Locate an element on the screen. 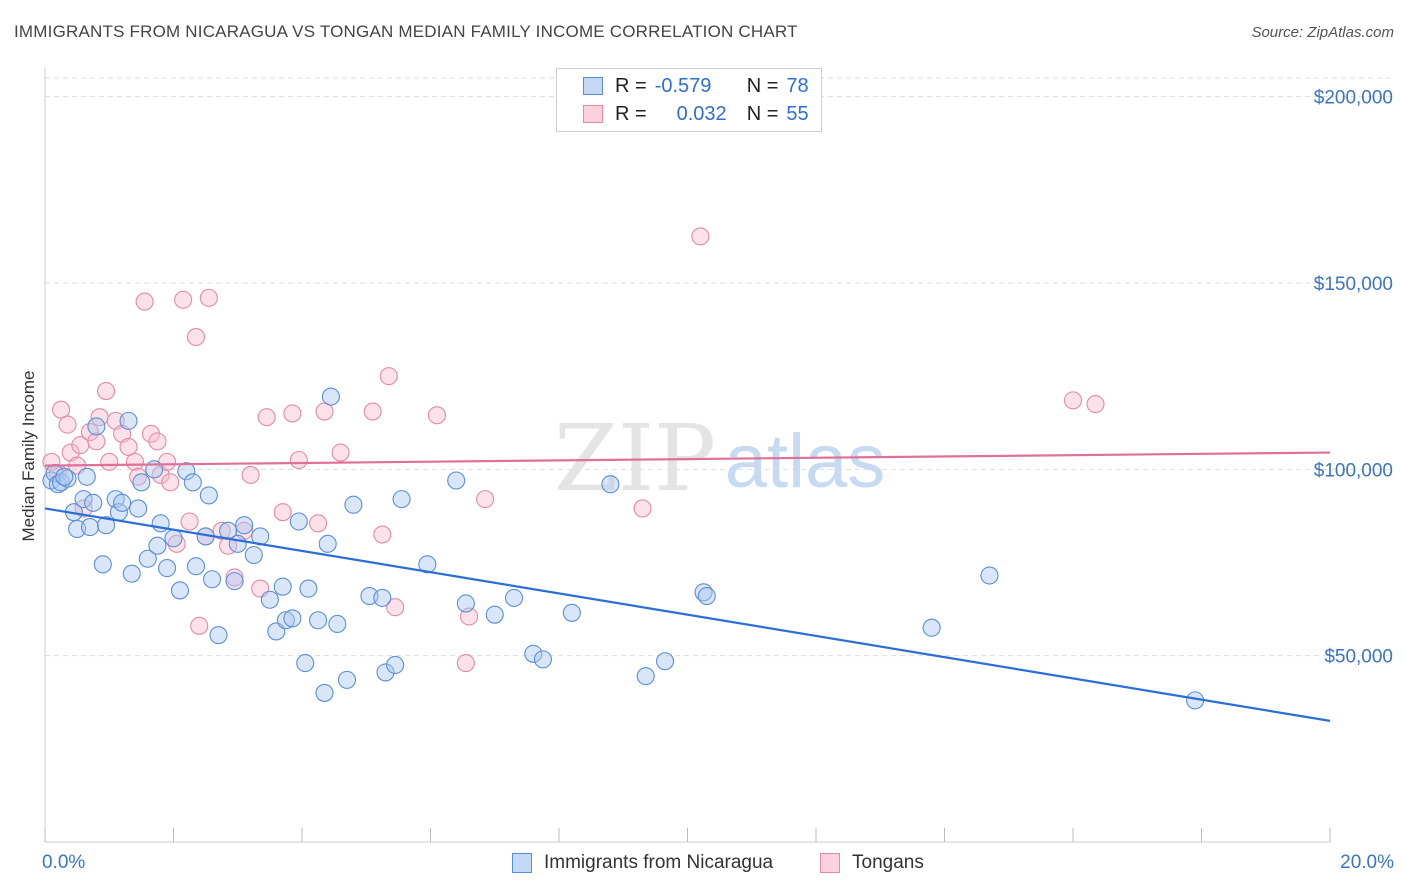  legend-n-value: 78 is located at coordinates (797, 85).